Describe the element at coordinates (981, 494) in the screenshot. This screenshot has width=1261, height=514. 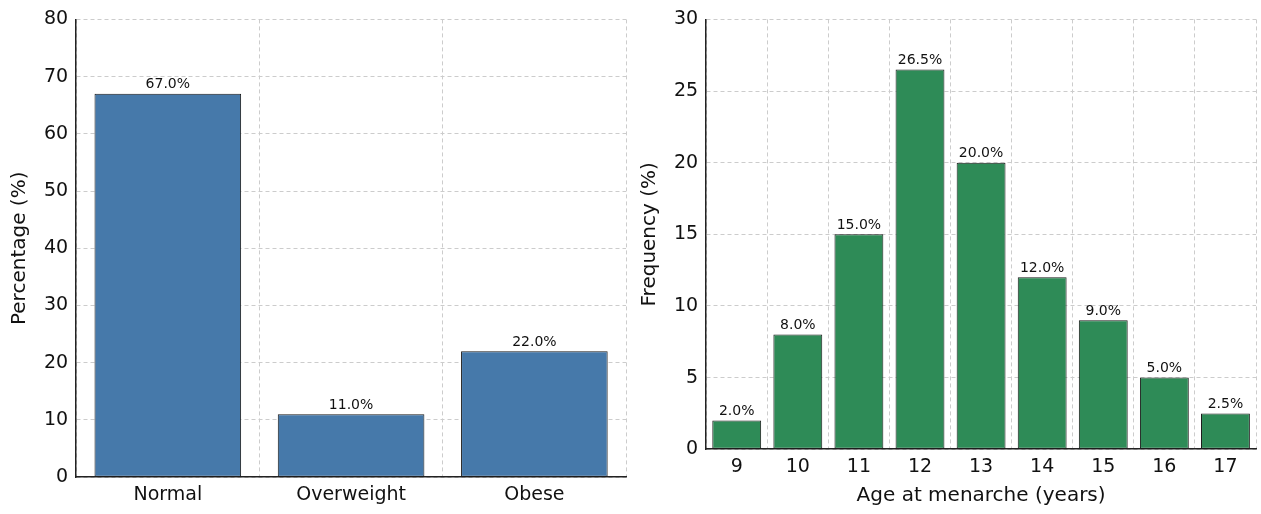
I see `x-axis-title: Age at menarche (years)` at that location.